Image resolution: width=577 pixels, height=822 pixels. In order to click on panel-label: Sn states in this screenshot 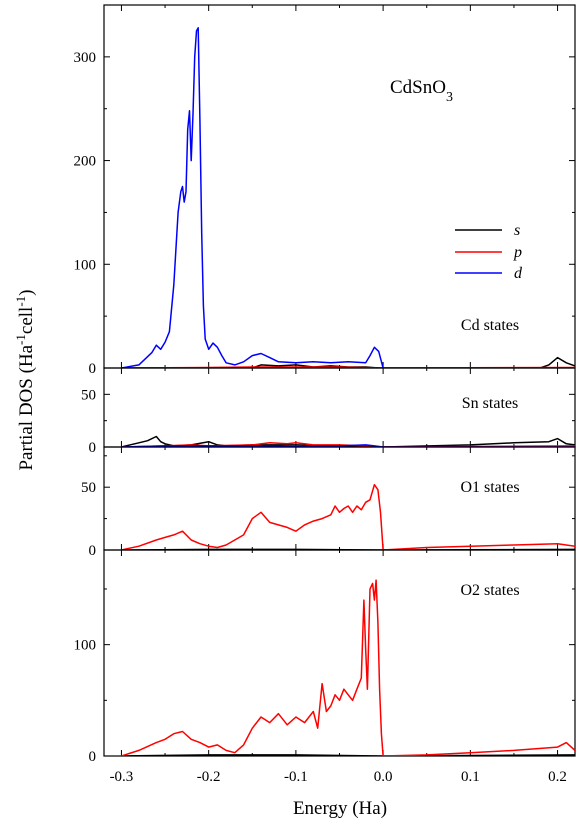, I will do `click(490, 403)`.